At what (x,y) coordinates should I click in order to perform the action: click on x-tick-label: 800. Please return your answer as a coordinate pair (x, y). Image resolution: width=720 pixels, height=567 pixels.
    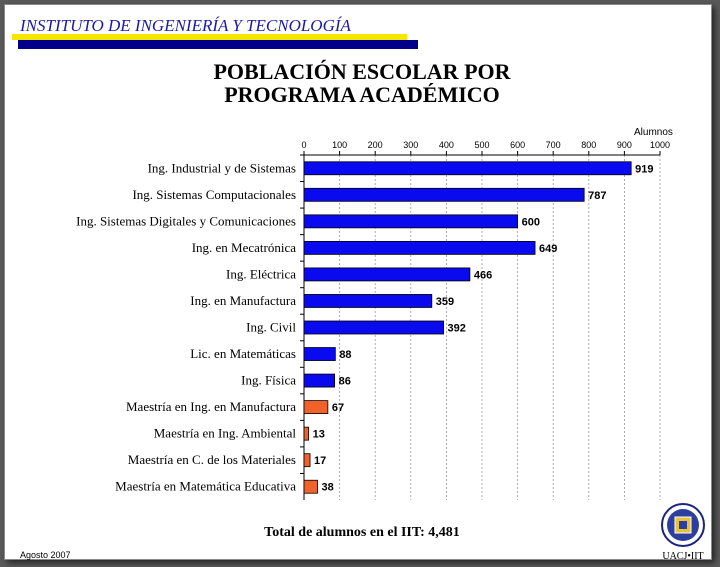
    Looking at the image, I should click on (588, 145).